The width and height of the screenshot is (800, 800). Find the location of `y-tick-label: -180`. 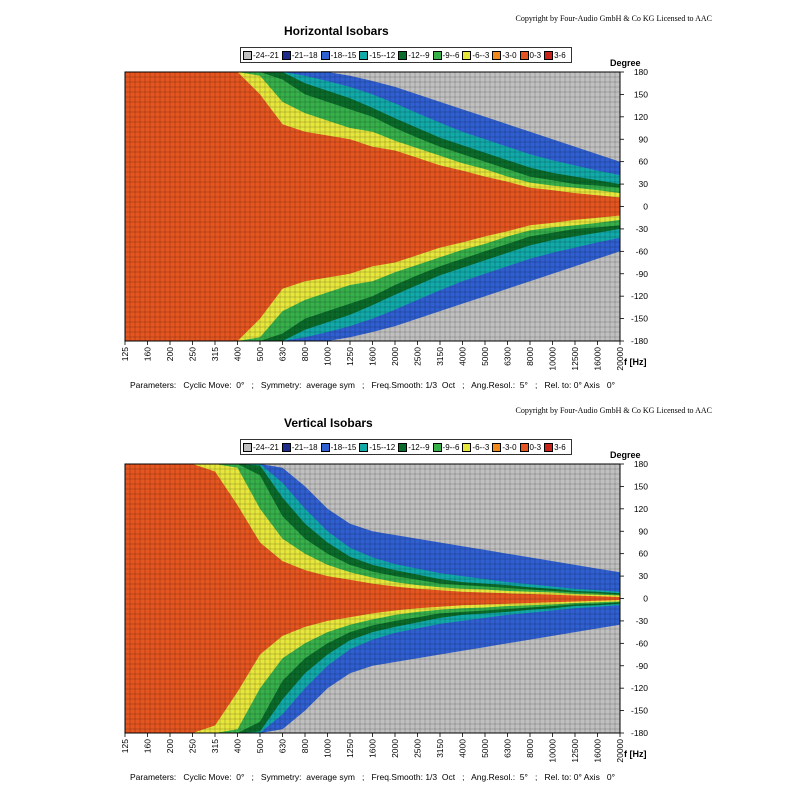

y-tick-label: -180 is located at coordinates (639, 341).